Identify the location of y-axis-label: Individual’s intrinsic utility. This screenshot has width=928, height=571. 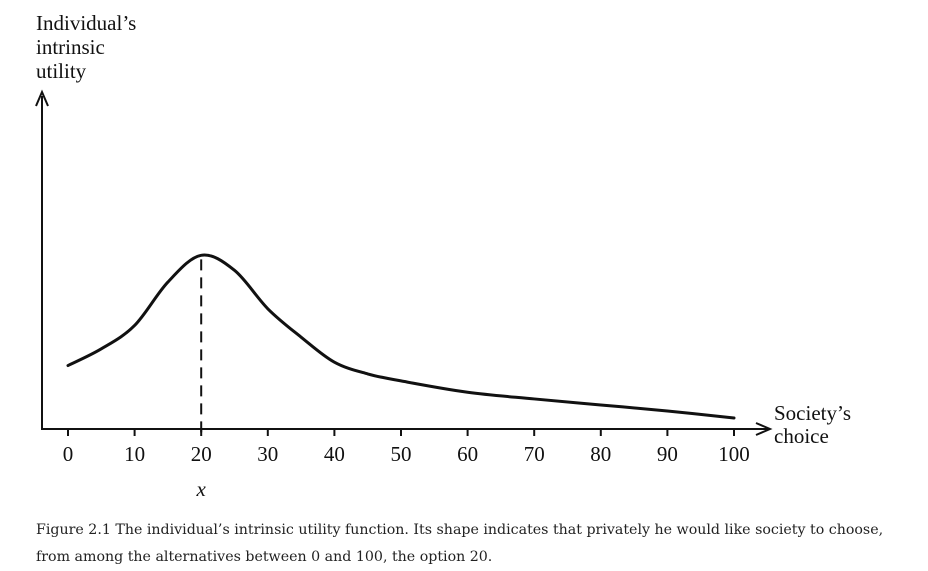
(86, 47).